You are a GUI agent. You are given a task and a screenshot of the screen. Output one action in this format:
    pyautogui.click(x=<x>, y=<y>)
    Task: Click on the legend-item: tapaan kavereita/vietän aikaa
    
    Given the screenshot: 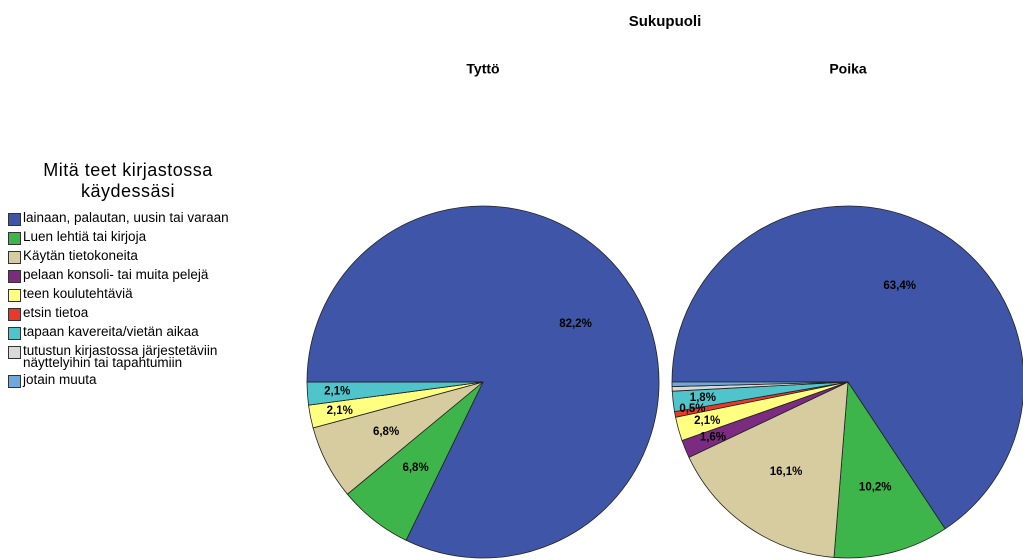 What is the action you would take?
    pyautogui.click(x=128, y=332)
    